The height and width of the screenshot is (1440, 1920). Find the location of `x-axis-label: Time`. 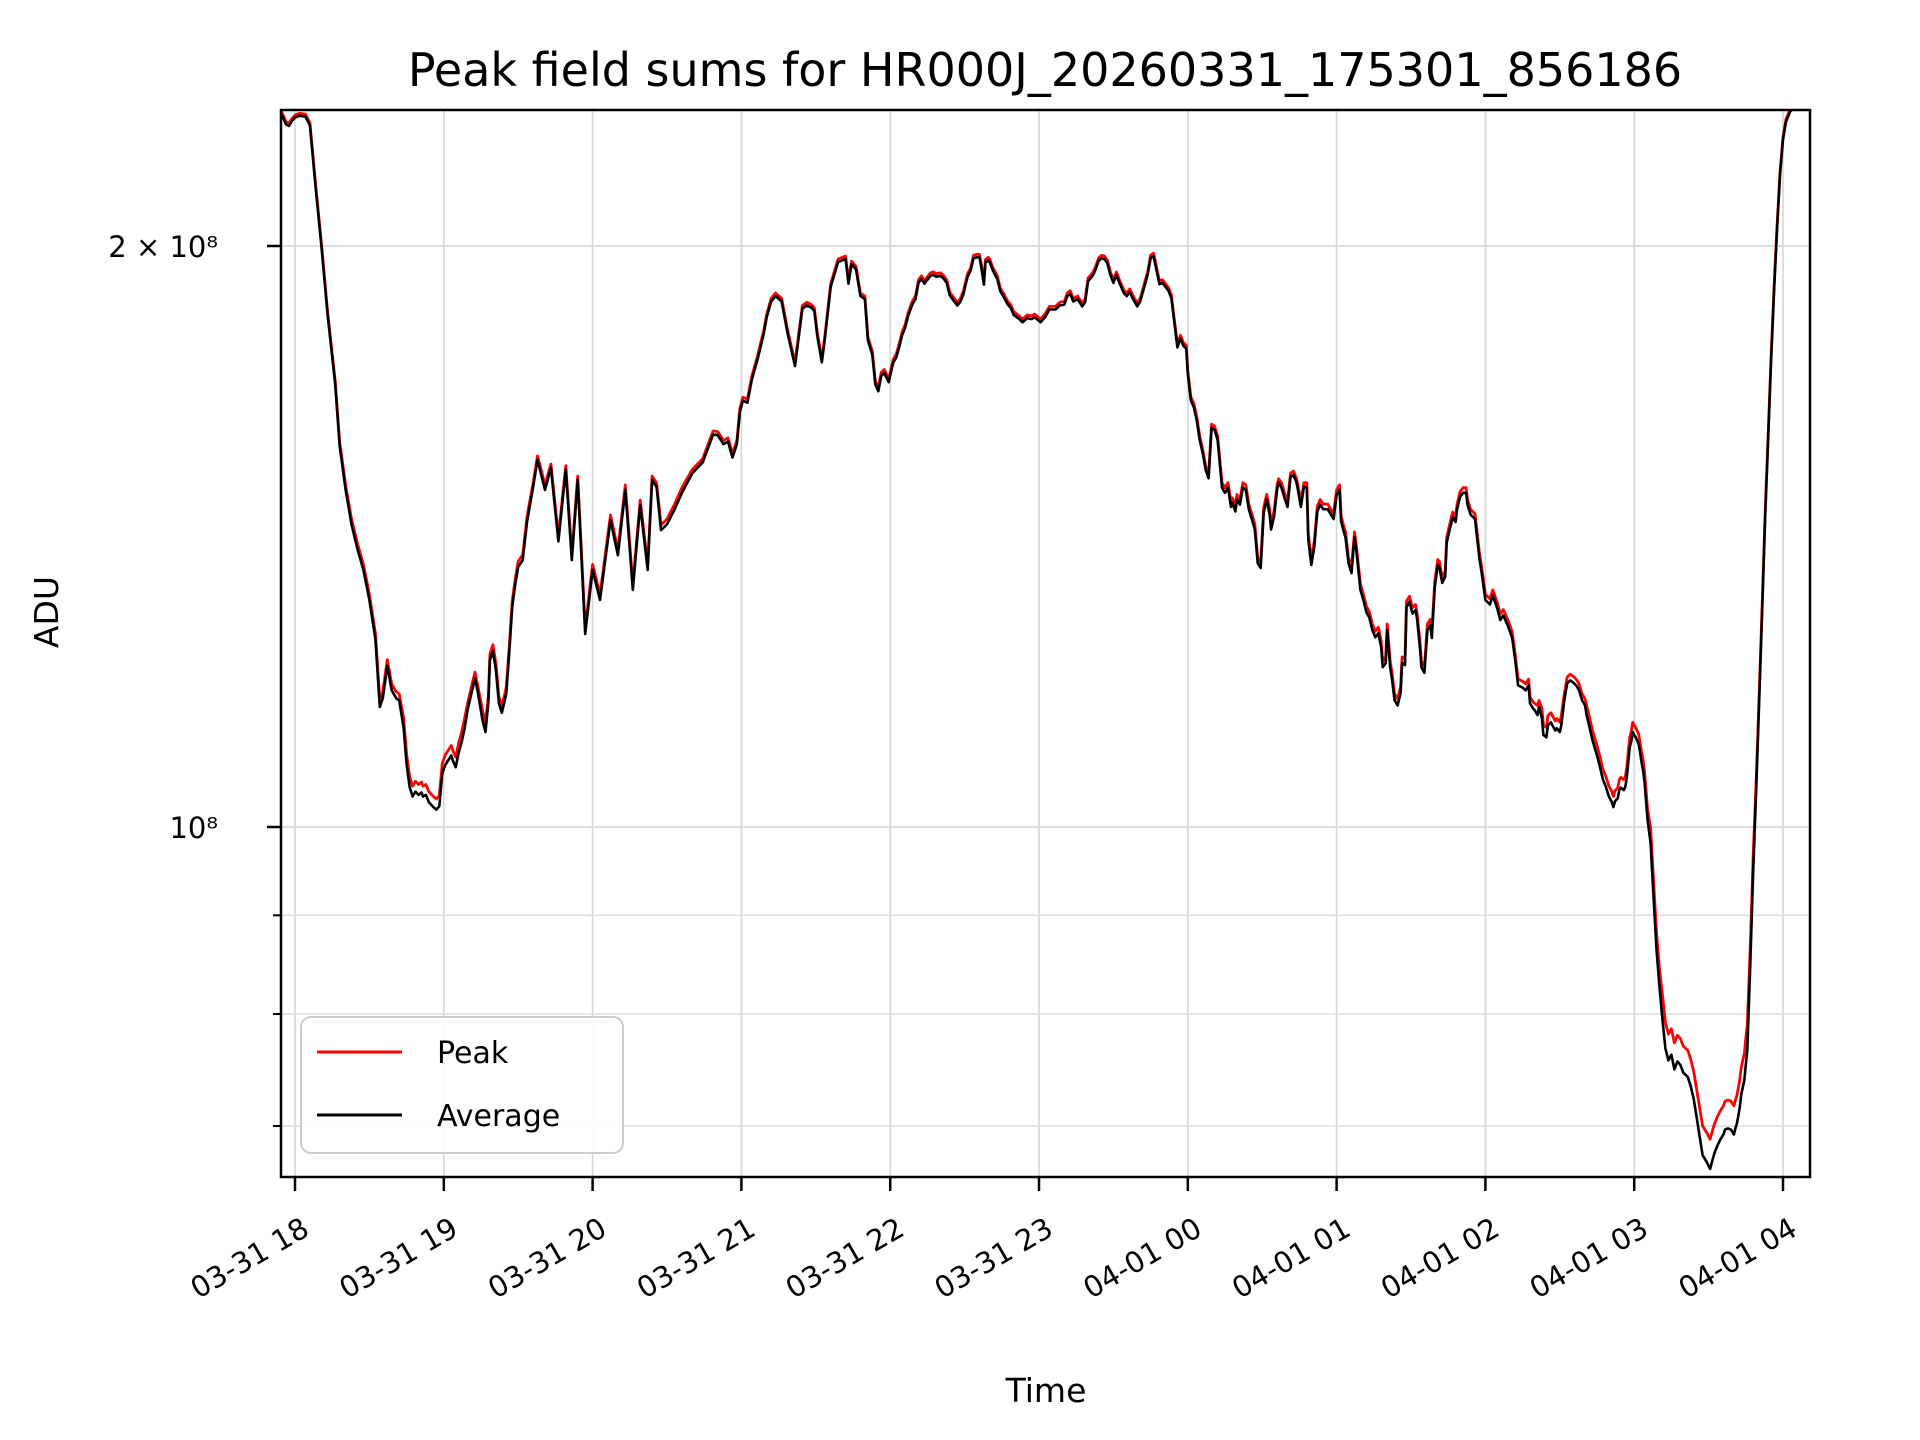

x-axis-label: Time is located at coordinates (1046, 1390).